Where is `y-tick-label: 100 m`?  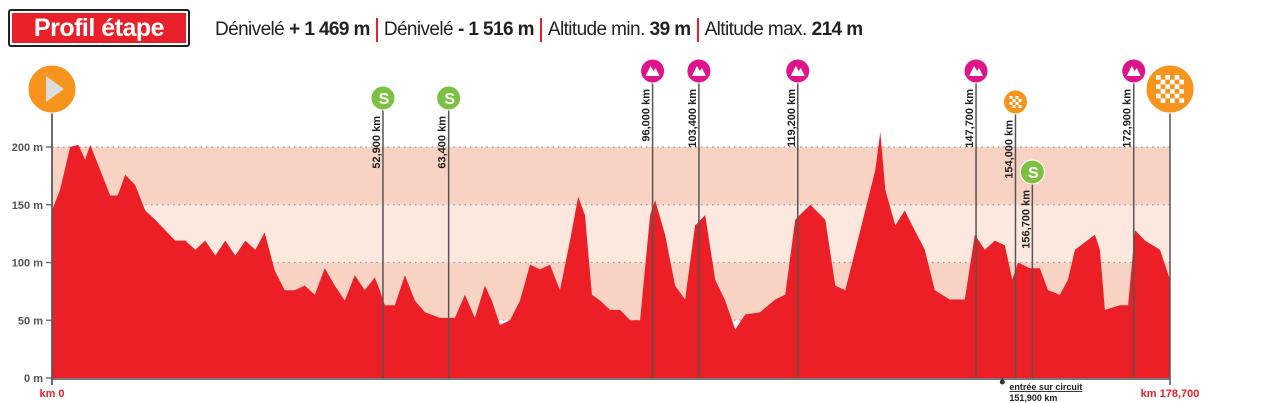 y-tick-label: 100 m is located at coordinates (27, 264).